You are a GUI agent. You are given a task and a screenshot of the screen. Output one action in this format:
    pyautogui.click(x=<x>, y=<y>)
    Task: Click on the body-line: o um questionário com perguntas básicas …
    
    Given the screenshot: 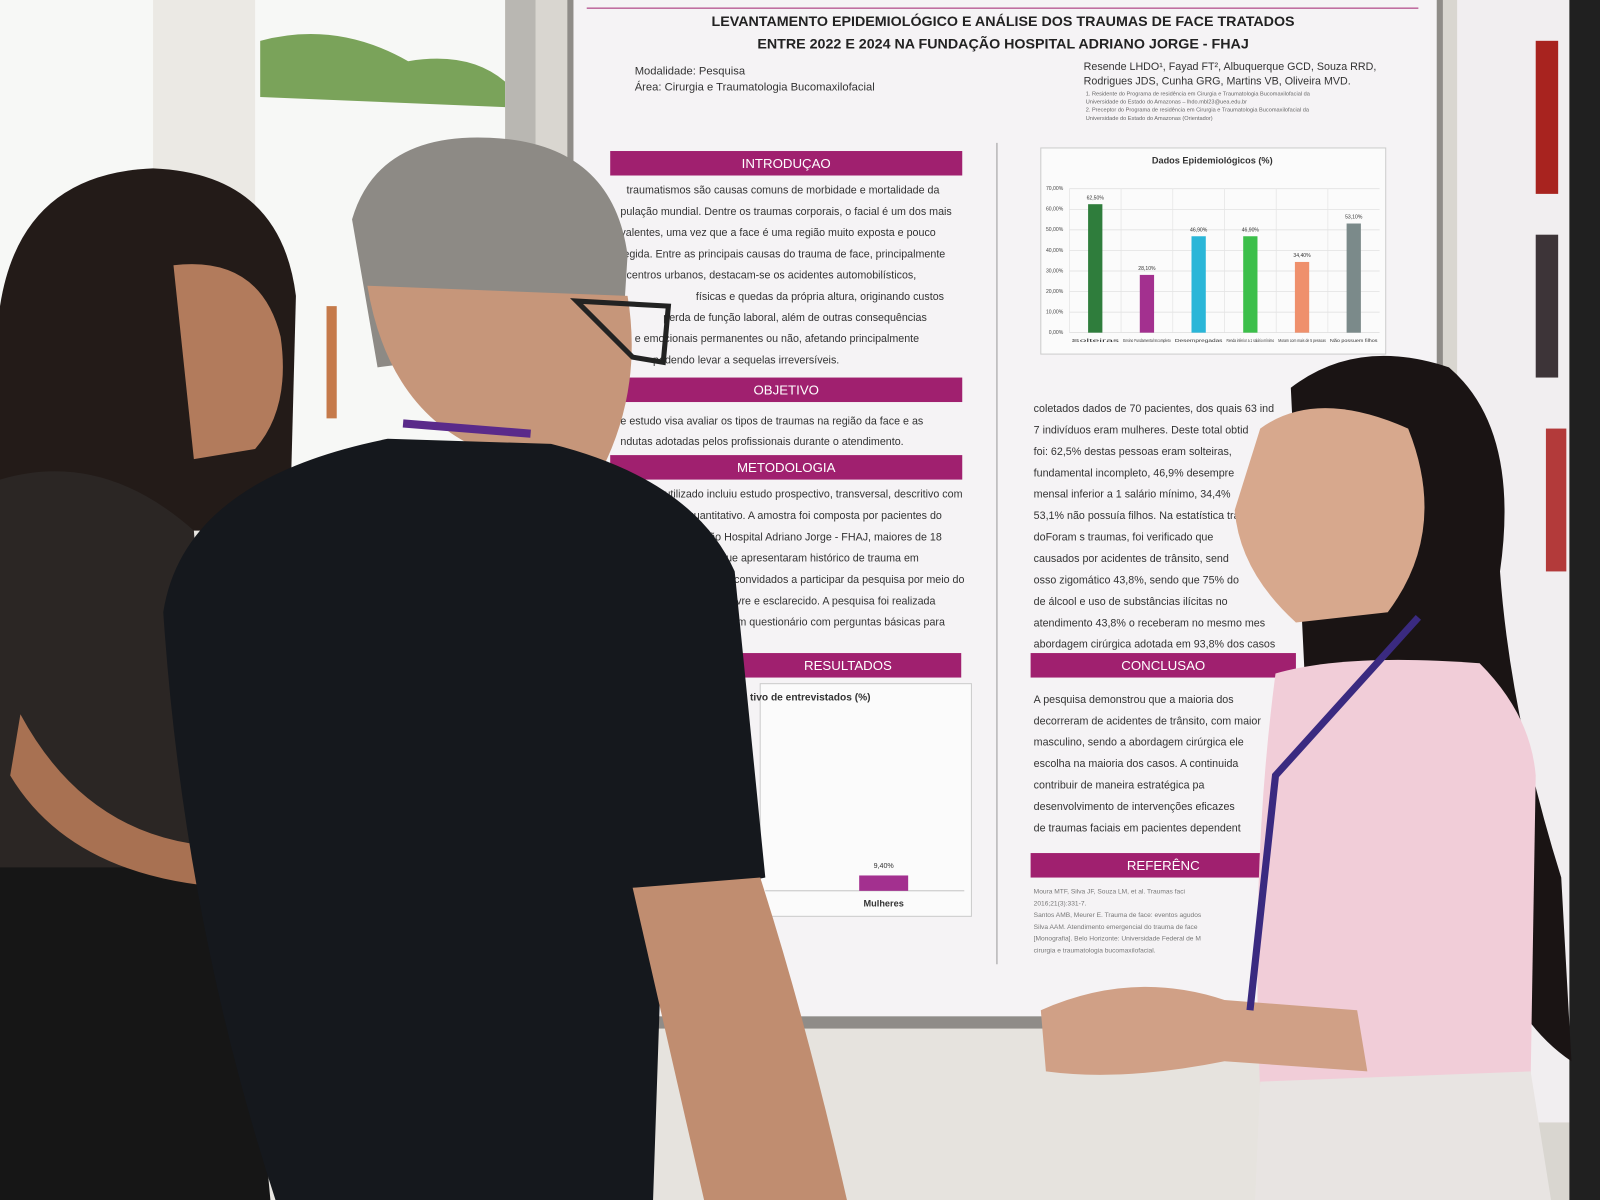 What is the action you would take?
    pyautogui.click(x=833, y=623)
    